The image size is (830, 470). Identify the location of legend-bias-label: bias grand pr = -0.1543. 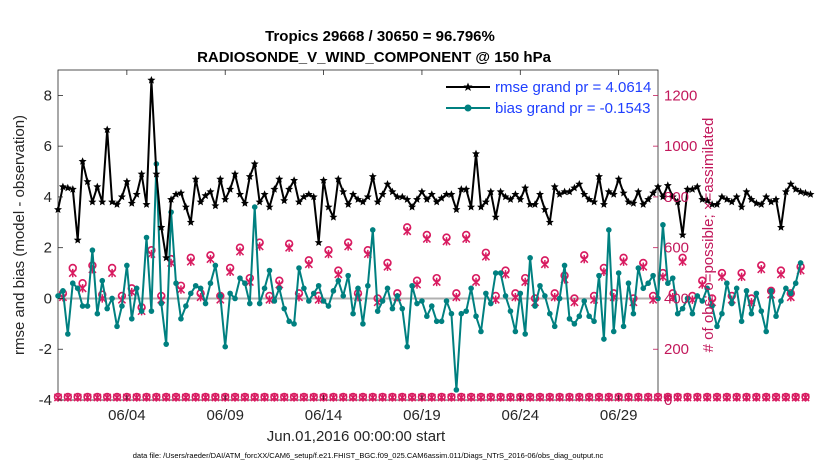
(573, 108).